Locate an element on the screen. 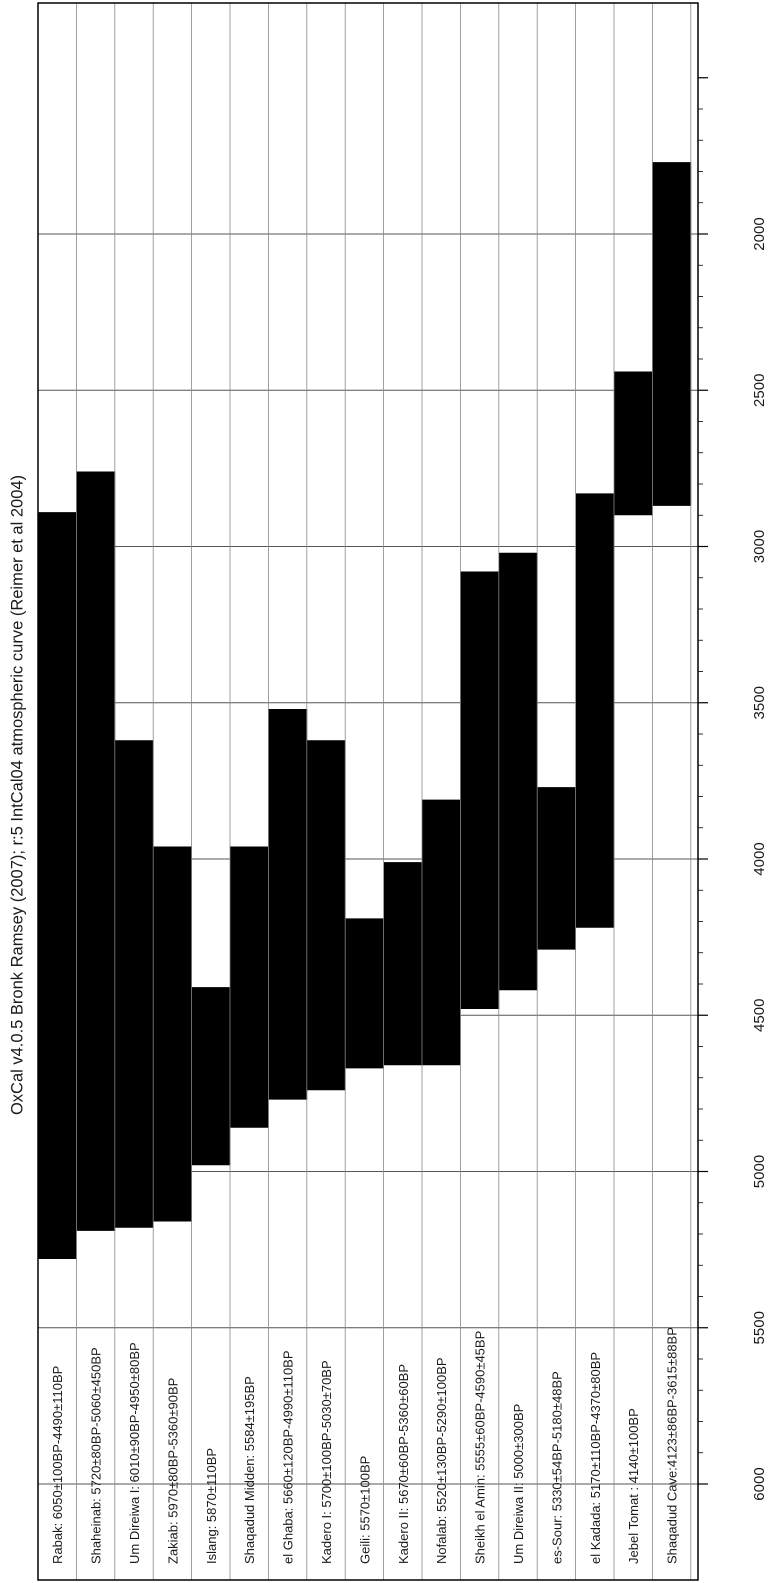  row-label: Geili: 5570±100BP is located at coordinates (364, 1510).